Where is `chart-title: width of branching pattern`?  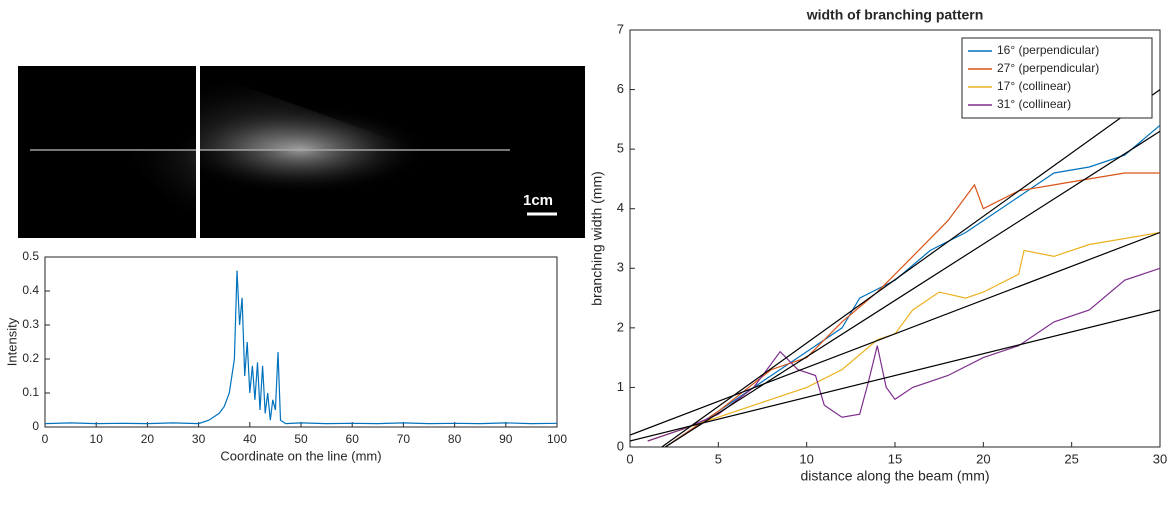
chart-title: width of branching pattern is located at coordinates (895, 15).